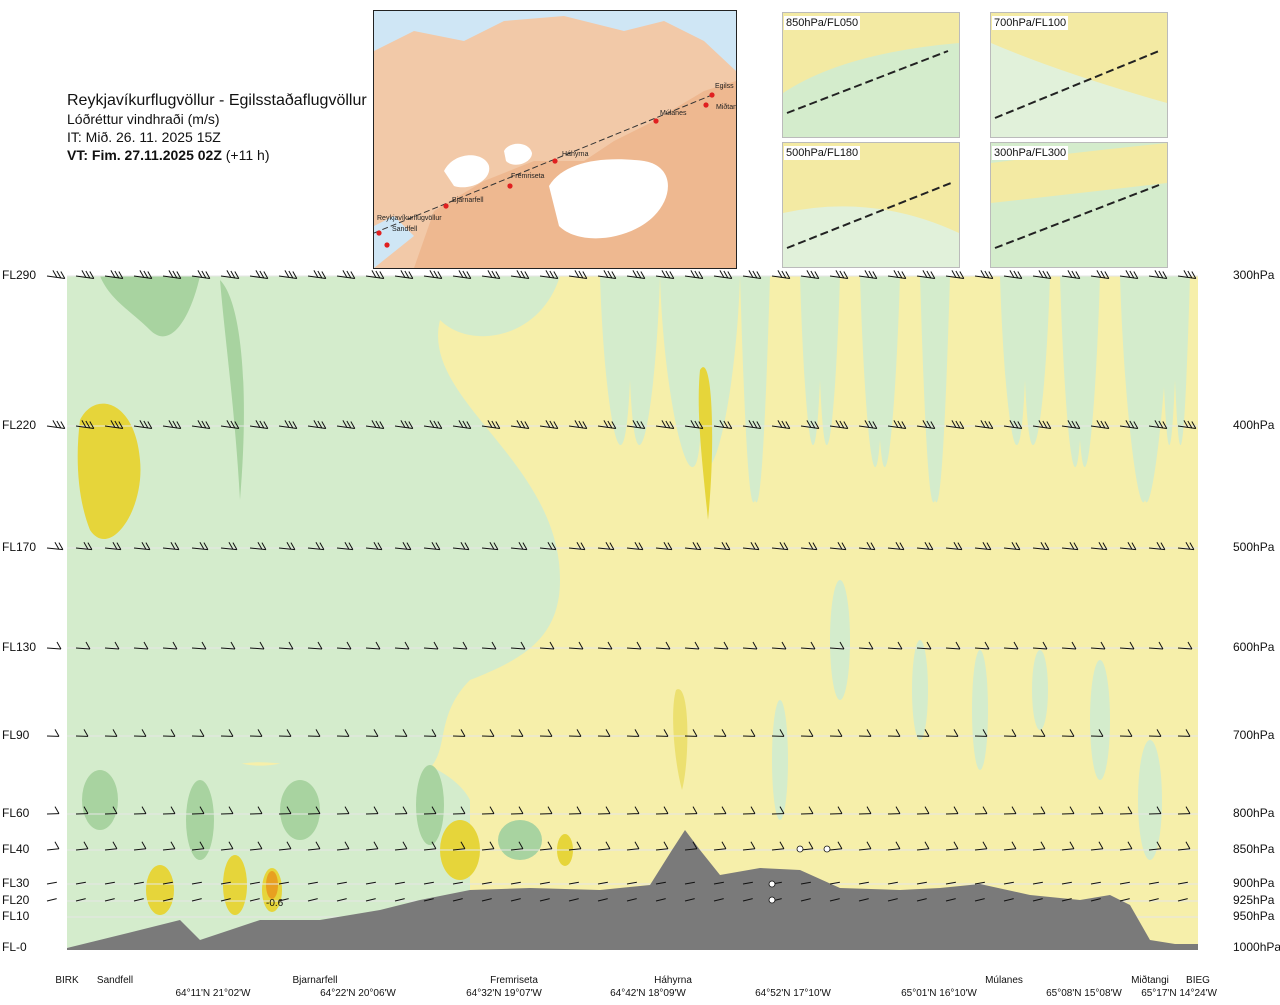  I want to click on waypoint-label: Háhyrna, so click(673, 980).